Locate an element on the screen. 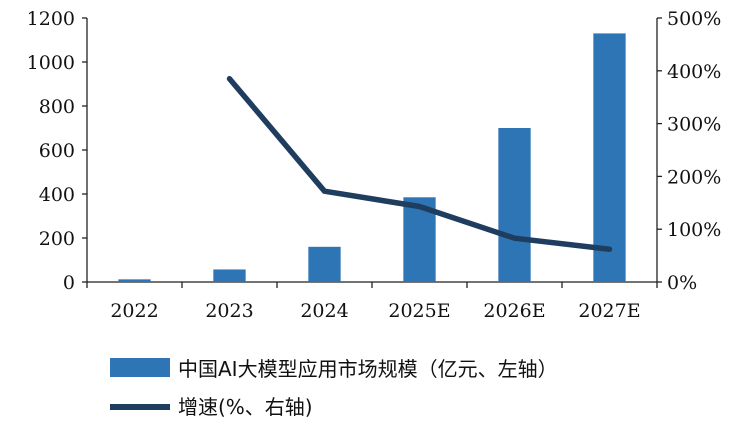 This screenshot has height=440, width=750. y-left-tick-label: 0 is located at coordinates (69, 283).